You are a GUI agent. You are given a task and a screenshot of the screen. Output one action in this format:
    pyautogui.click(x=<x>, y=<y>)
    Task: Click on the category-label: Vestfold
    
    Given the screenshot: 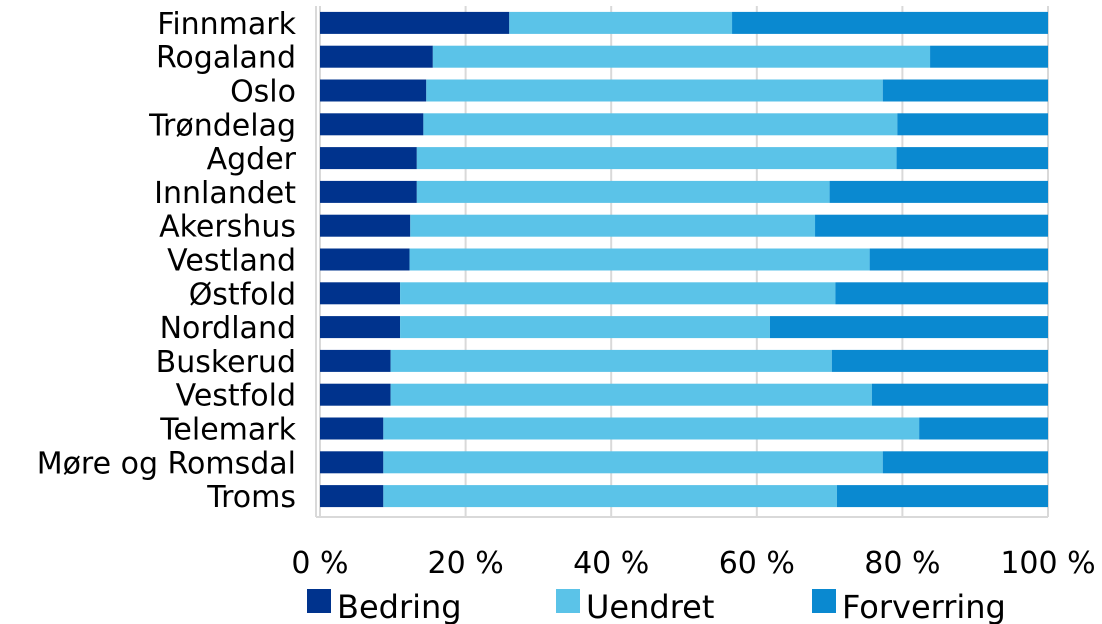 What is the action you would take?
    pyautogui.click(x=236, y=396)
    